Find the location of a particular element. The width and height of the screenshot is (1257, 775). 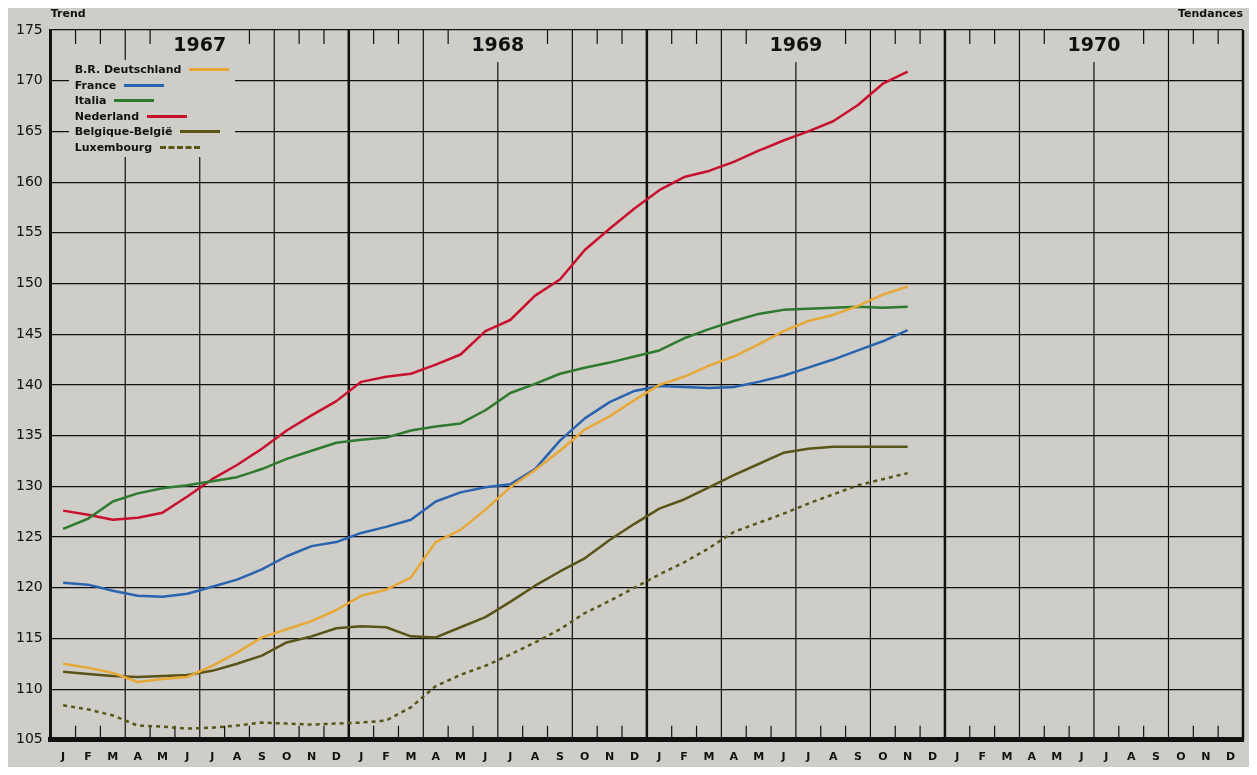

legend-label: Nederland is located at coordinates (107, 116).